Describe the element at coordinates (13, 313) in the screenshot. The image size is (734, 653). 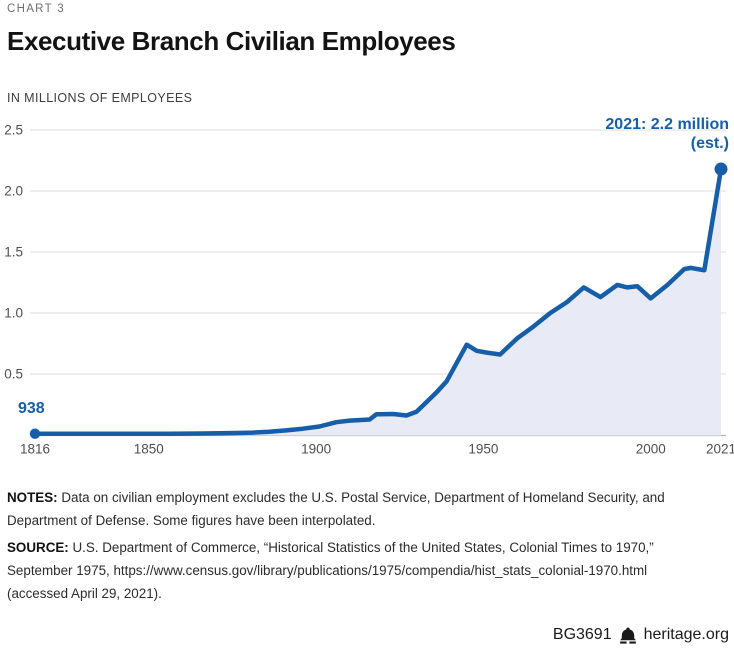
I see `y-tick-label: 1.0` at that location.